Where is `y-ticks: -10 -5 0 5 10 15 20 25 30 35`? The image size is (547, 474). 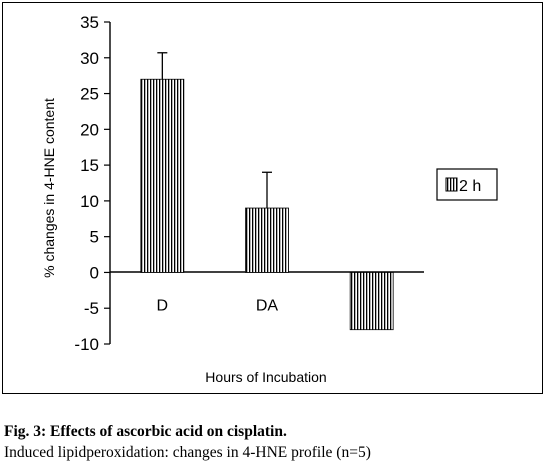
y-ticks: -10 -5 0 5 10 15 20 25 30 35 is located at coordinates (92, 183).